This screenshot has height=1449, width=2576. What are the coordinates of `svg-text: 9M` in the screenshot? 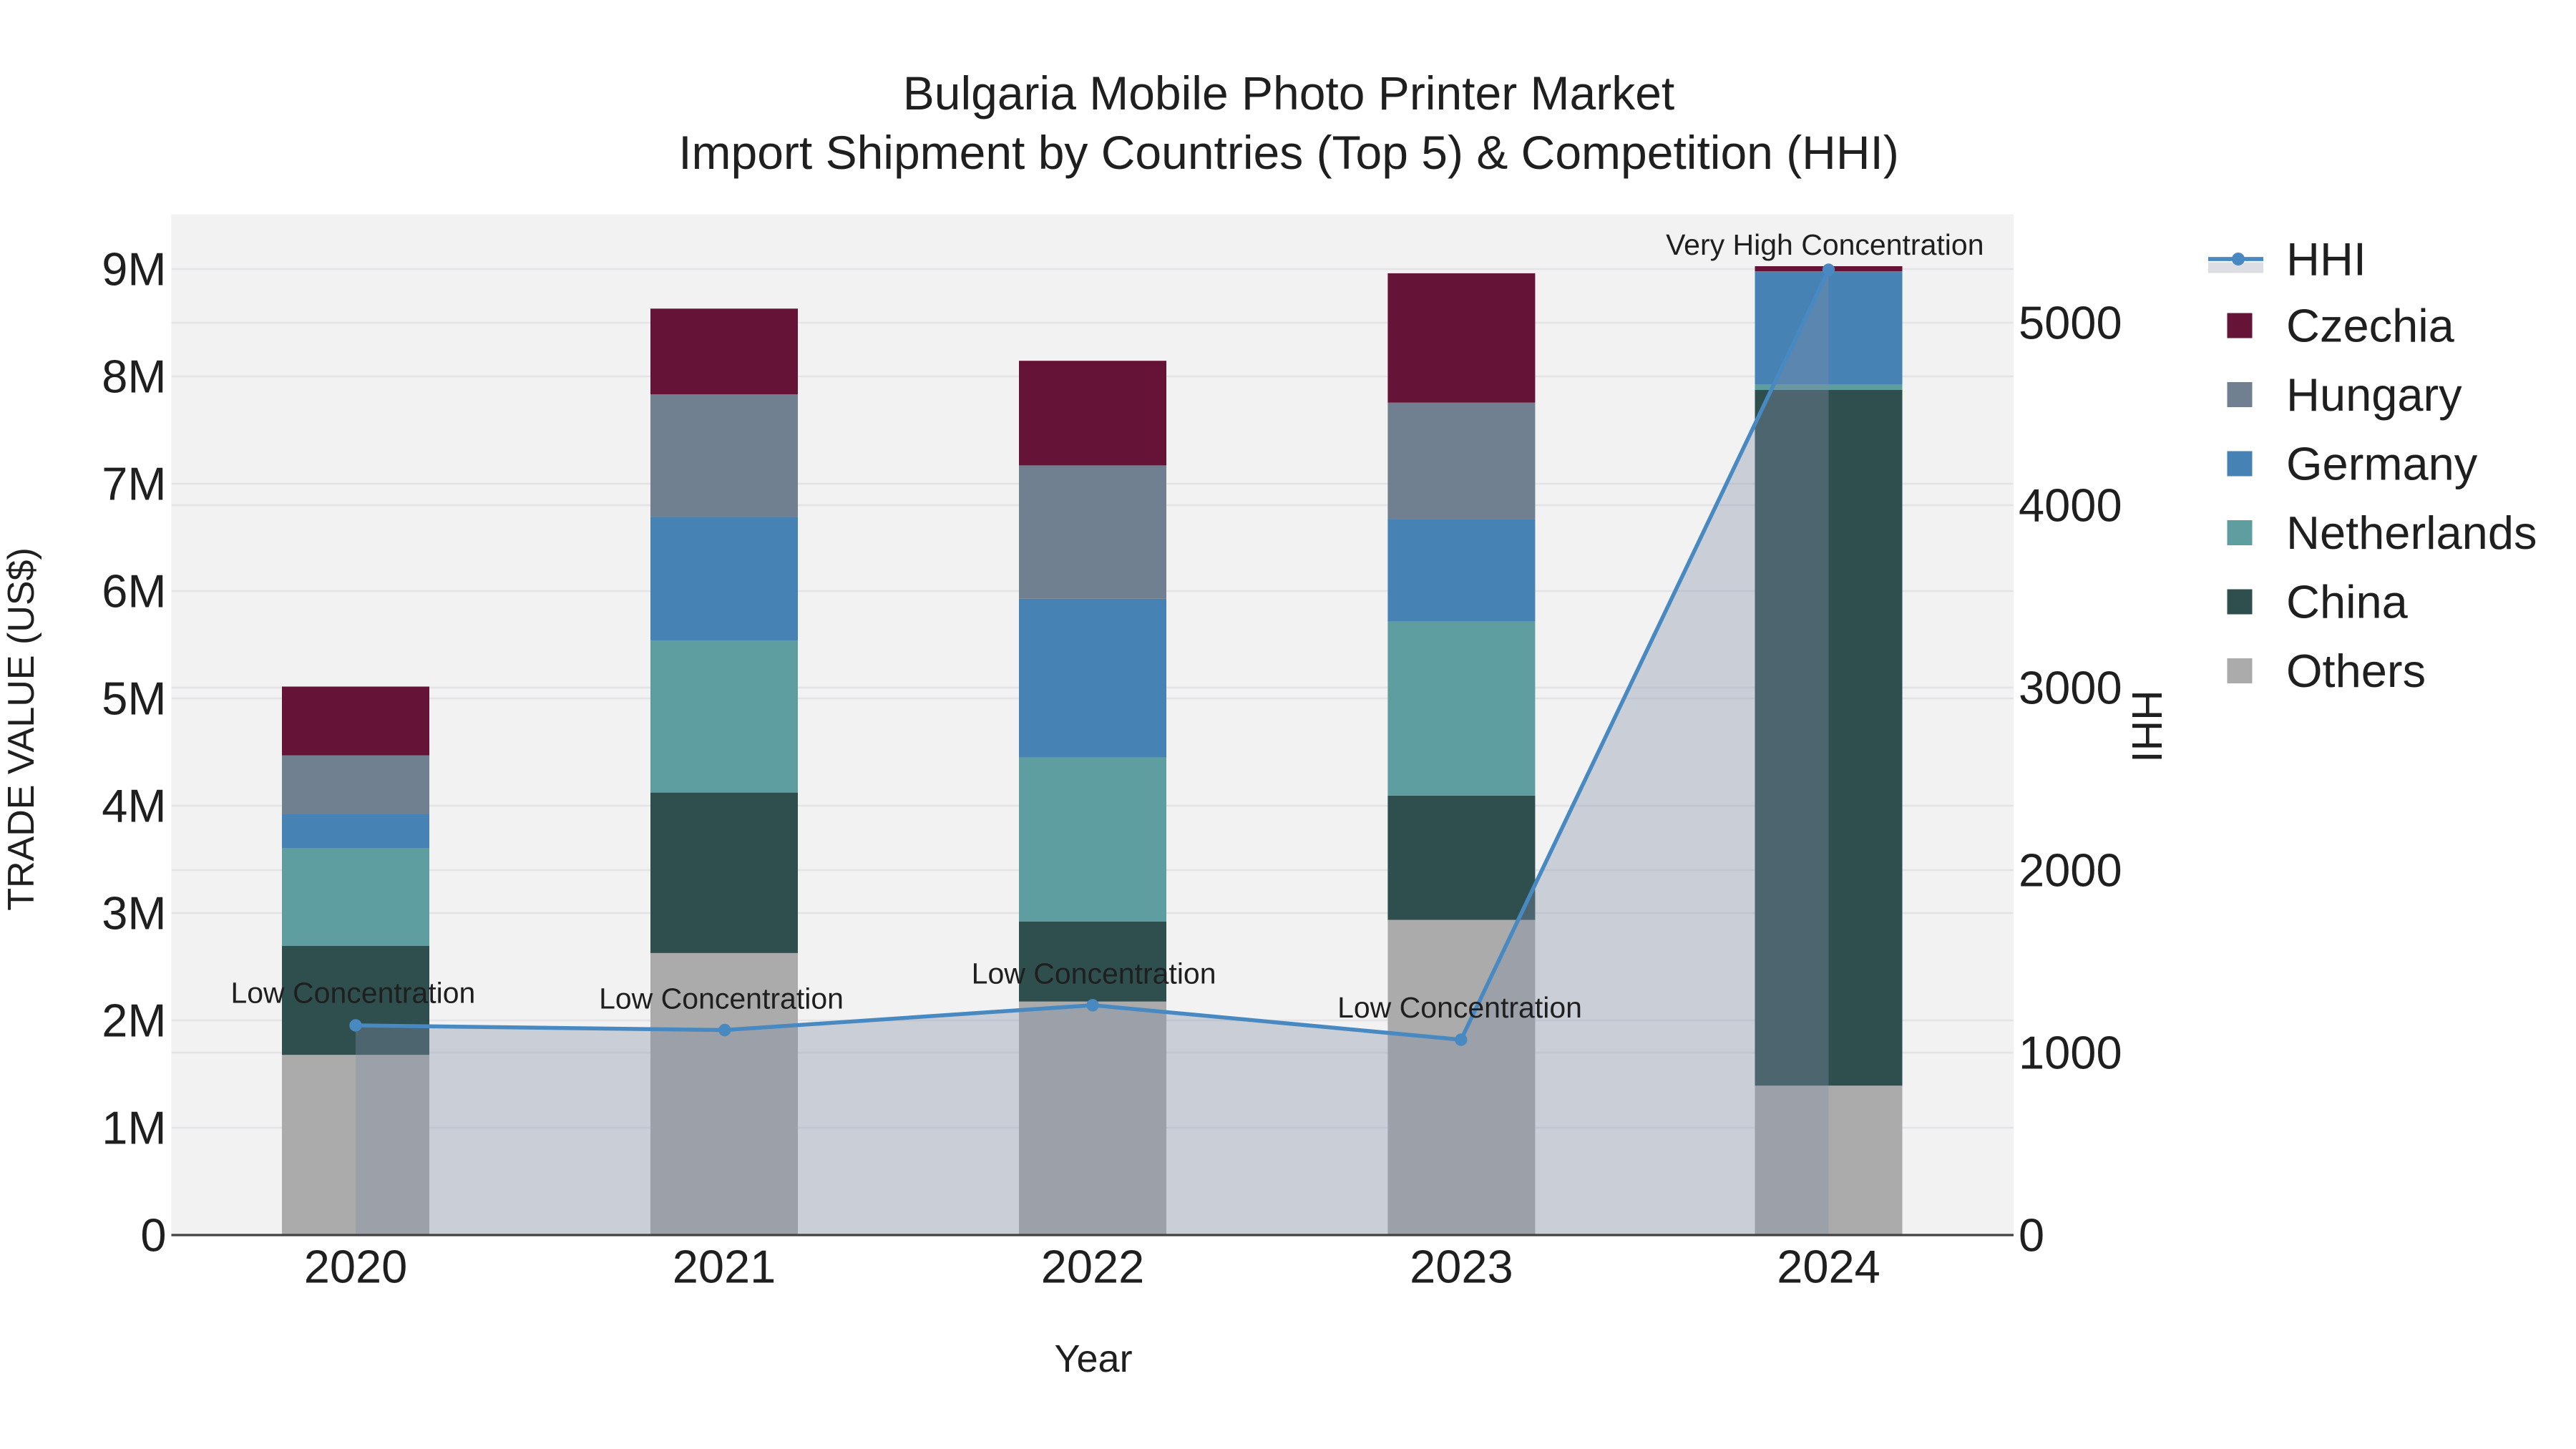 It's located at (134, 269).